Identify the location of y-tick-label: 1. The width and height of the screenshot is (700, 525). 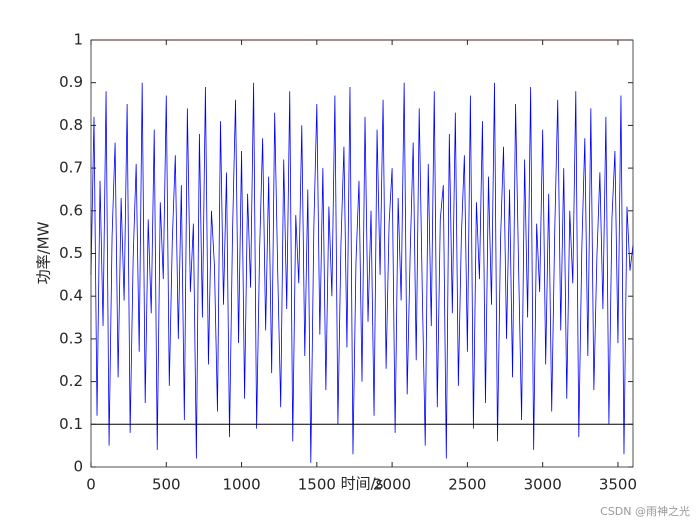
(78, 40).